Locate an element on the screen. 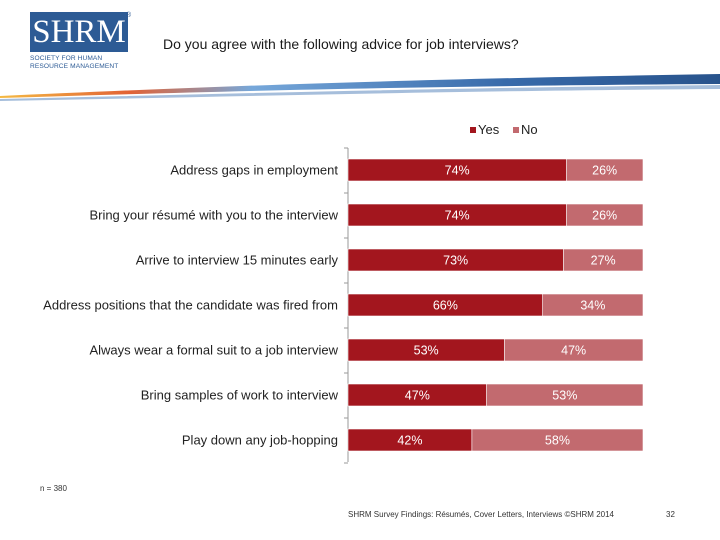 This screenshot has height=540, width=720. legend-label-yes: Yes is located at coordinates (489, 129).